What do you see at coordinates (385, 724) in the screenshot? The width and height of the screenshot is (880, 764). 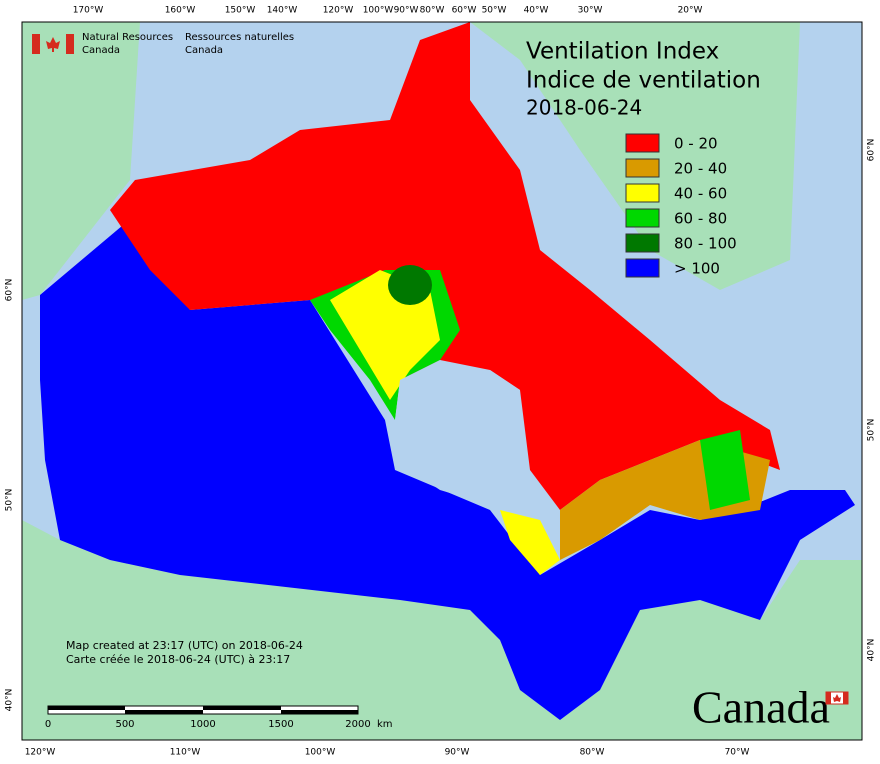 I see `scale-unit: km` at bounding box center [385, 724].